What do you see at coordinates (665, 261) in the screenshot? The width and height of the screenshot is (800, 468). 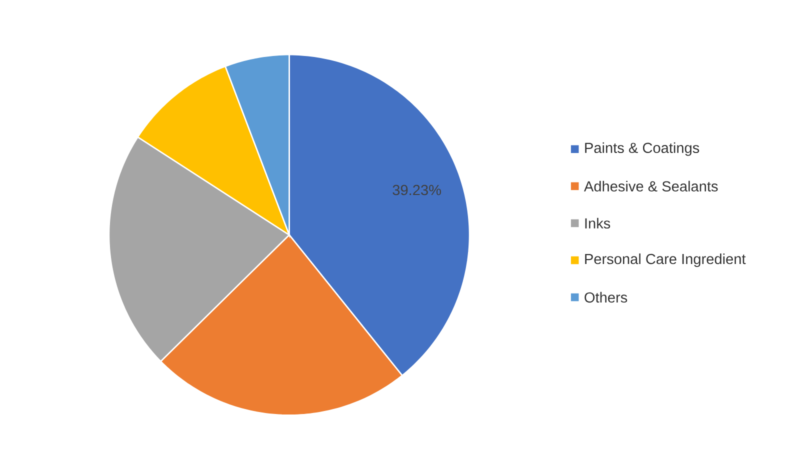 I see `legend-label: Personal Care Ingredient` at bounding box center [665, 261].